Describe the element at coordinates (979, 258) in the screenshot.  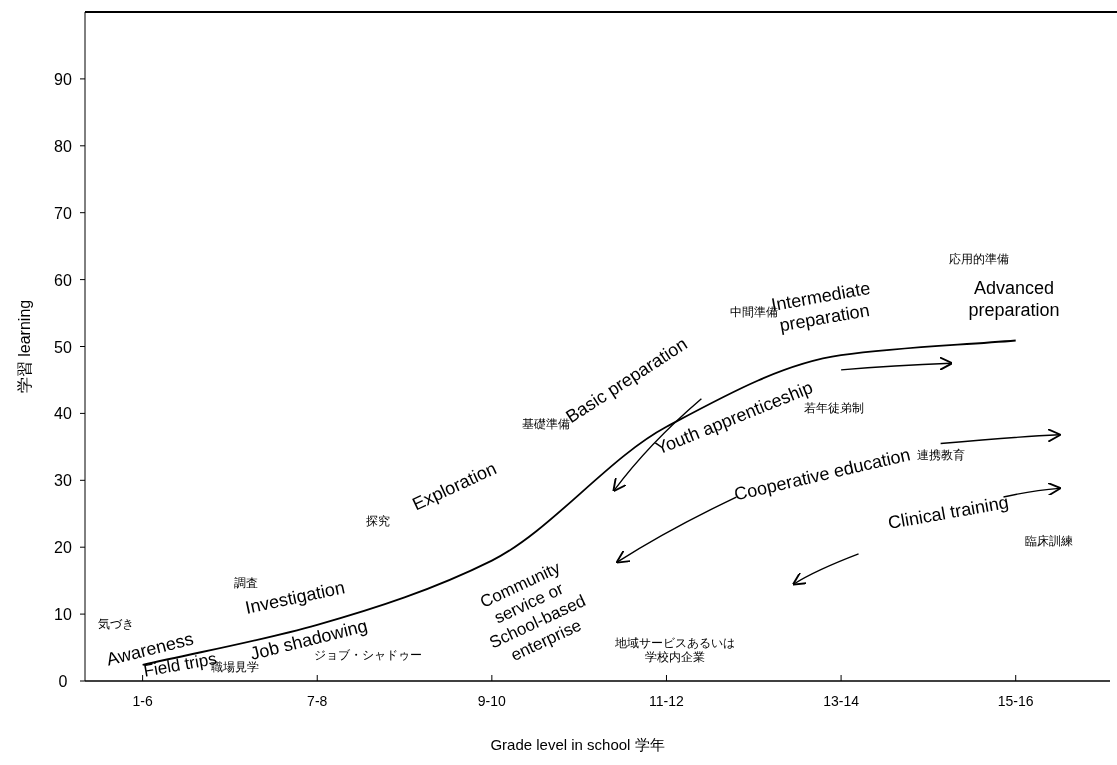
I see `annotation: 応用的準備` at that location.